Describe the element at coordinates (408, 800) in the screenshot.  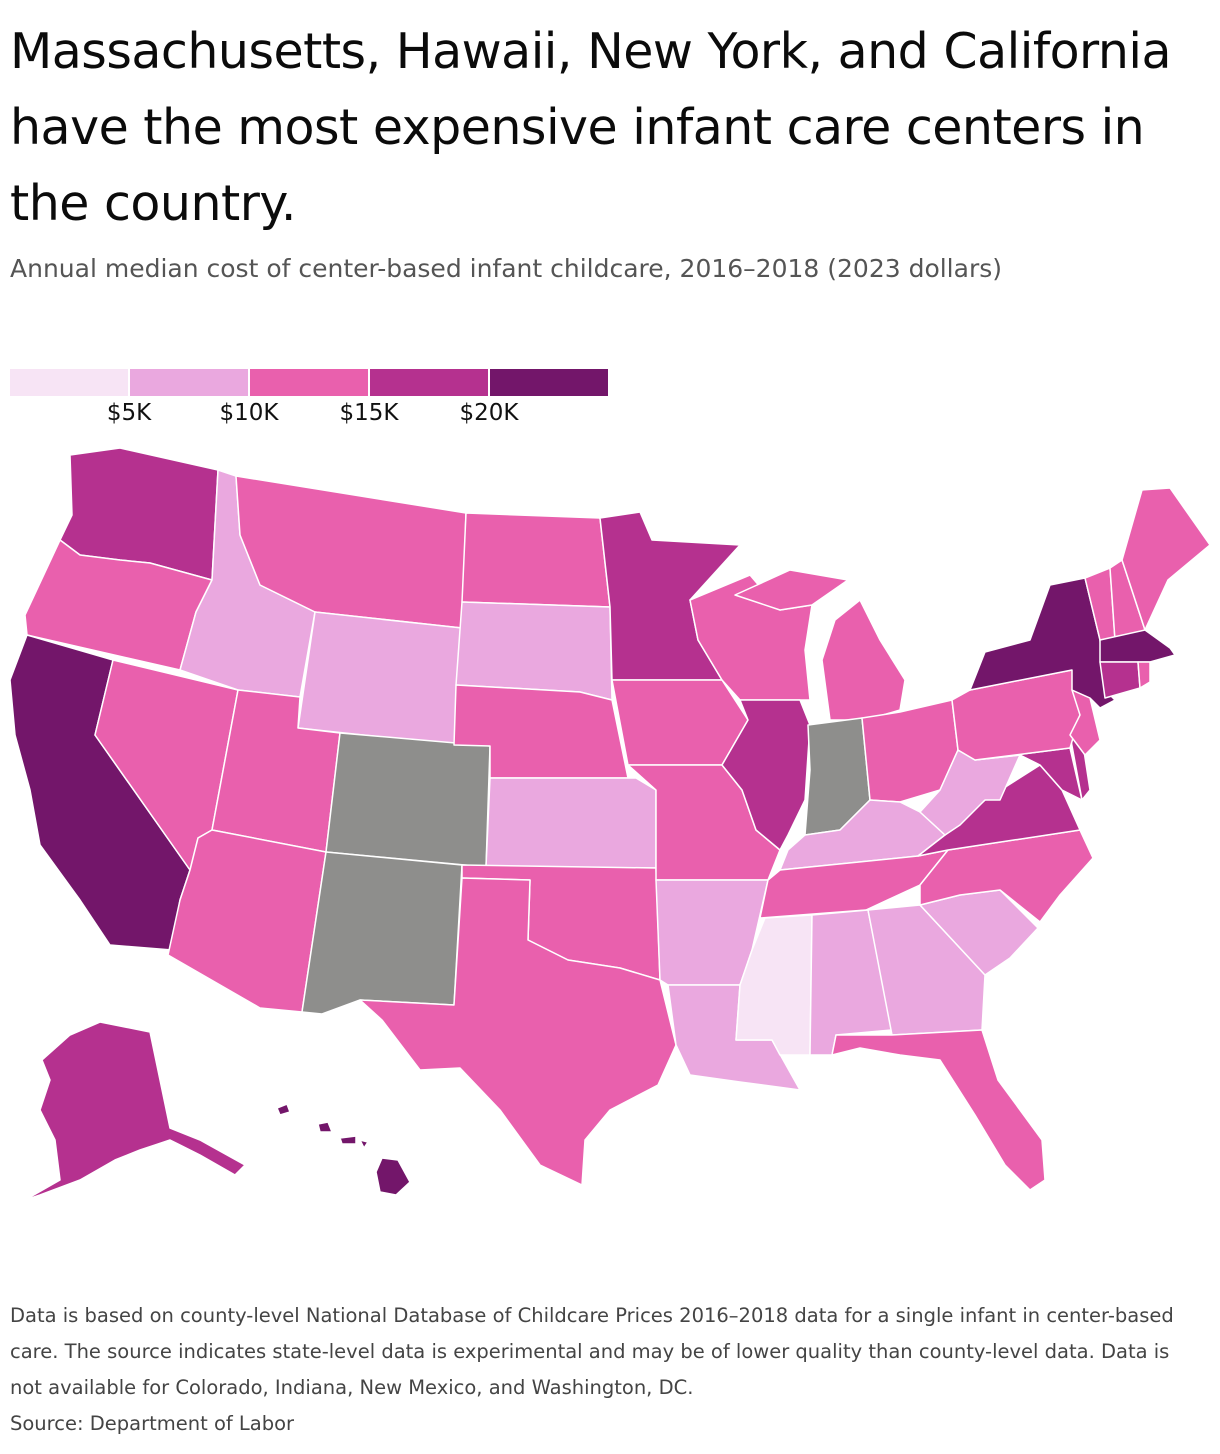
I see `state-colorado` at that location.